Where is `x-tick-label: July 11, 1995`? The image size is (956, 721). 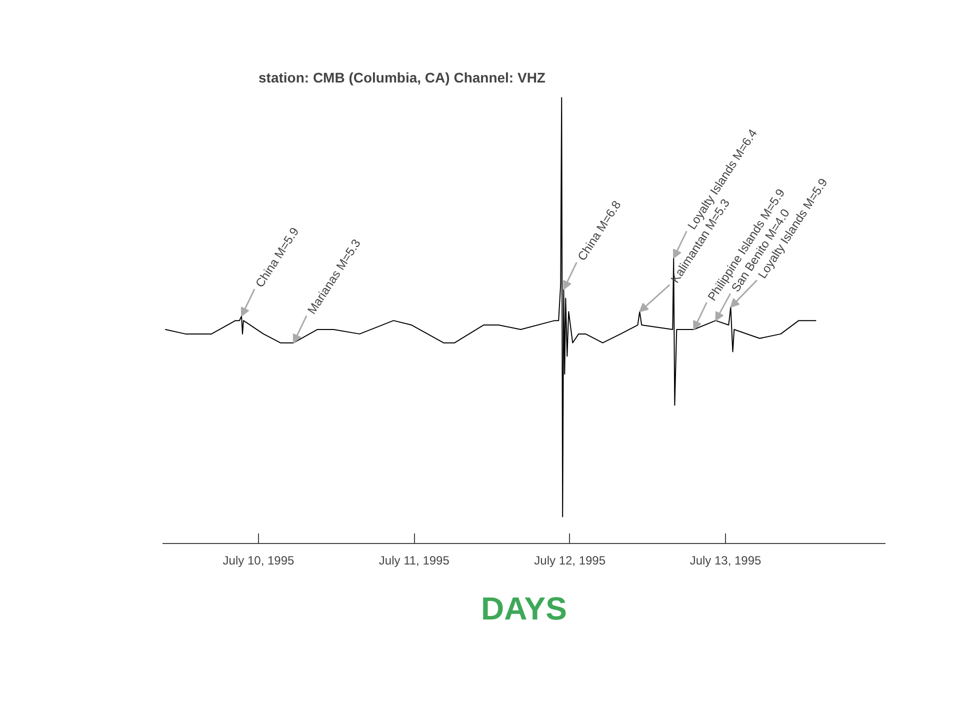 x-tick-label: July 11, 1995 is located at coordinates (414, 561).